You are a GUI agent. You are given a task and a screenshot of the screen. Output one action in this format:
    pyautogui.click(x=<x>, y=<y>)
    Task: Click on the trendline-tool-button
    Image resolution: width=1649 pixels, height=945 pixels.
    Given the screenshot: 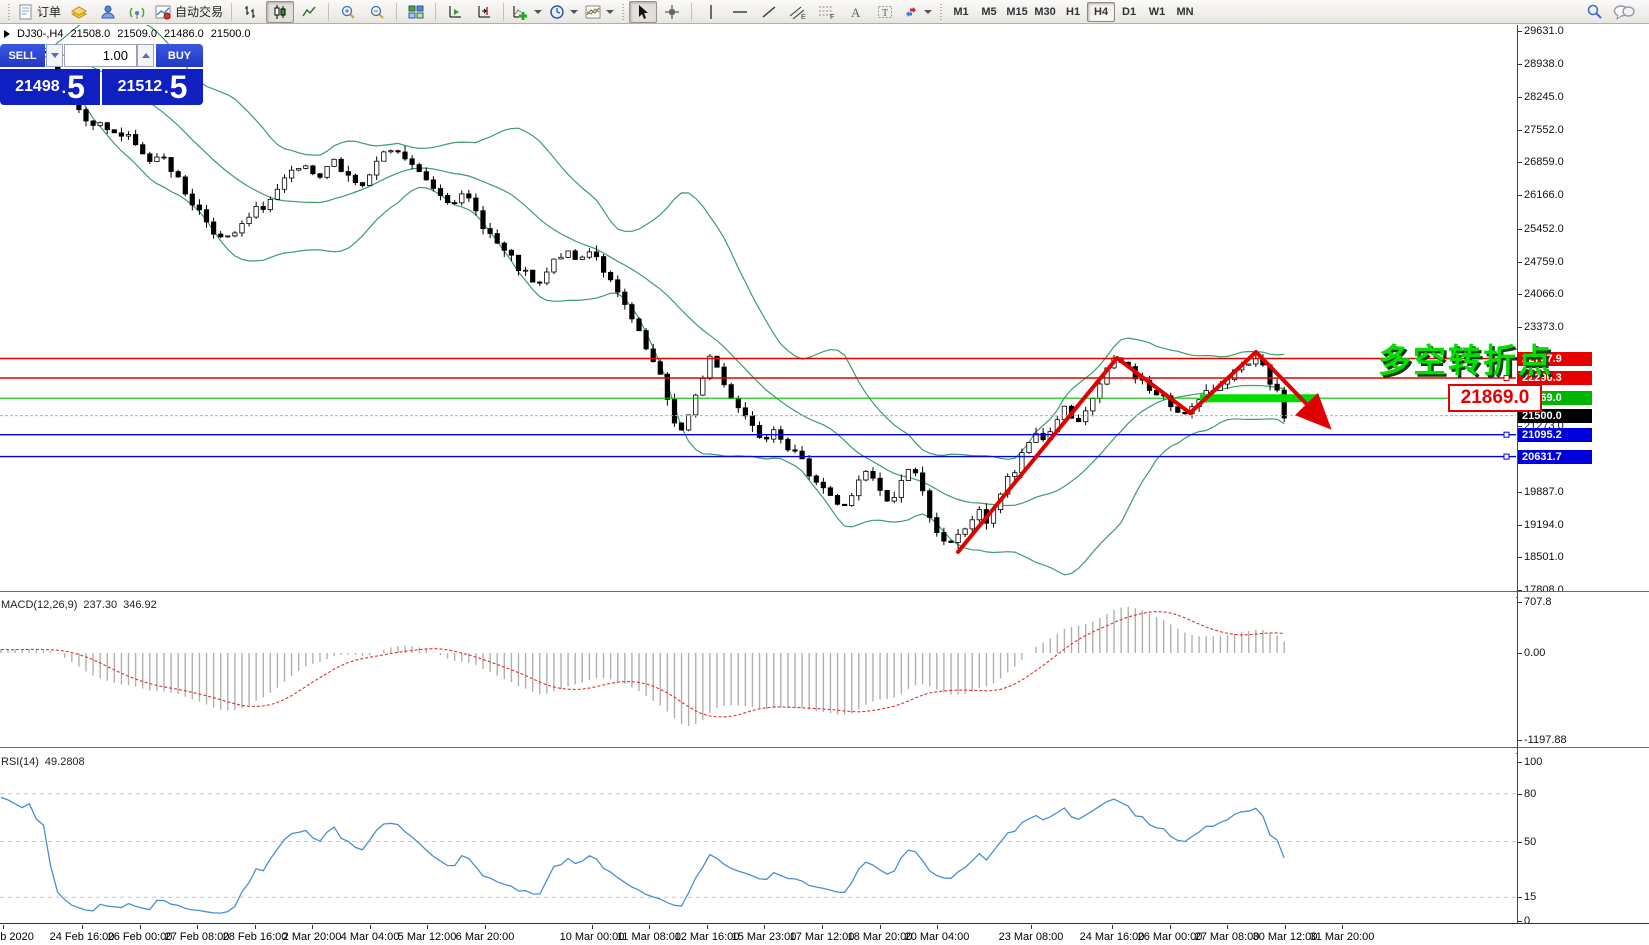 What is the action you would take?
    pyautogui.click(x=769, y=12)
    